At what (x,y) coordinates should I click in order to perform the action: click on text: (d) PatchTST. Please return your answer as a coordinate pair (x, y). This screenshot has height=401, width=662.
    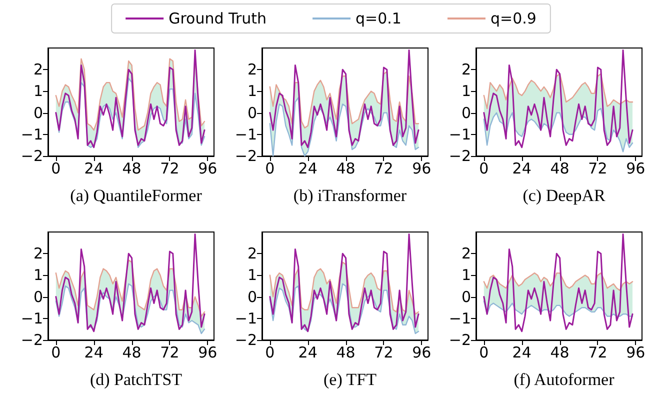
    Looking at the image, I should click on (136, 379).